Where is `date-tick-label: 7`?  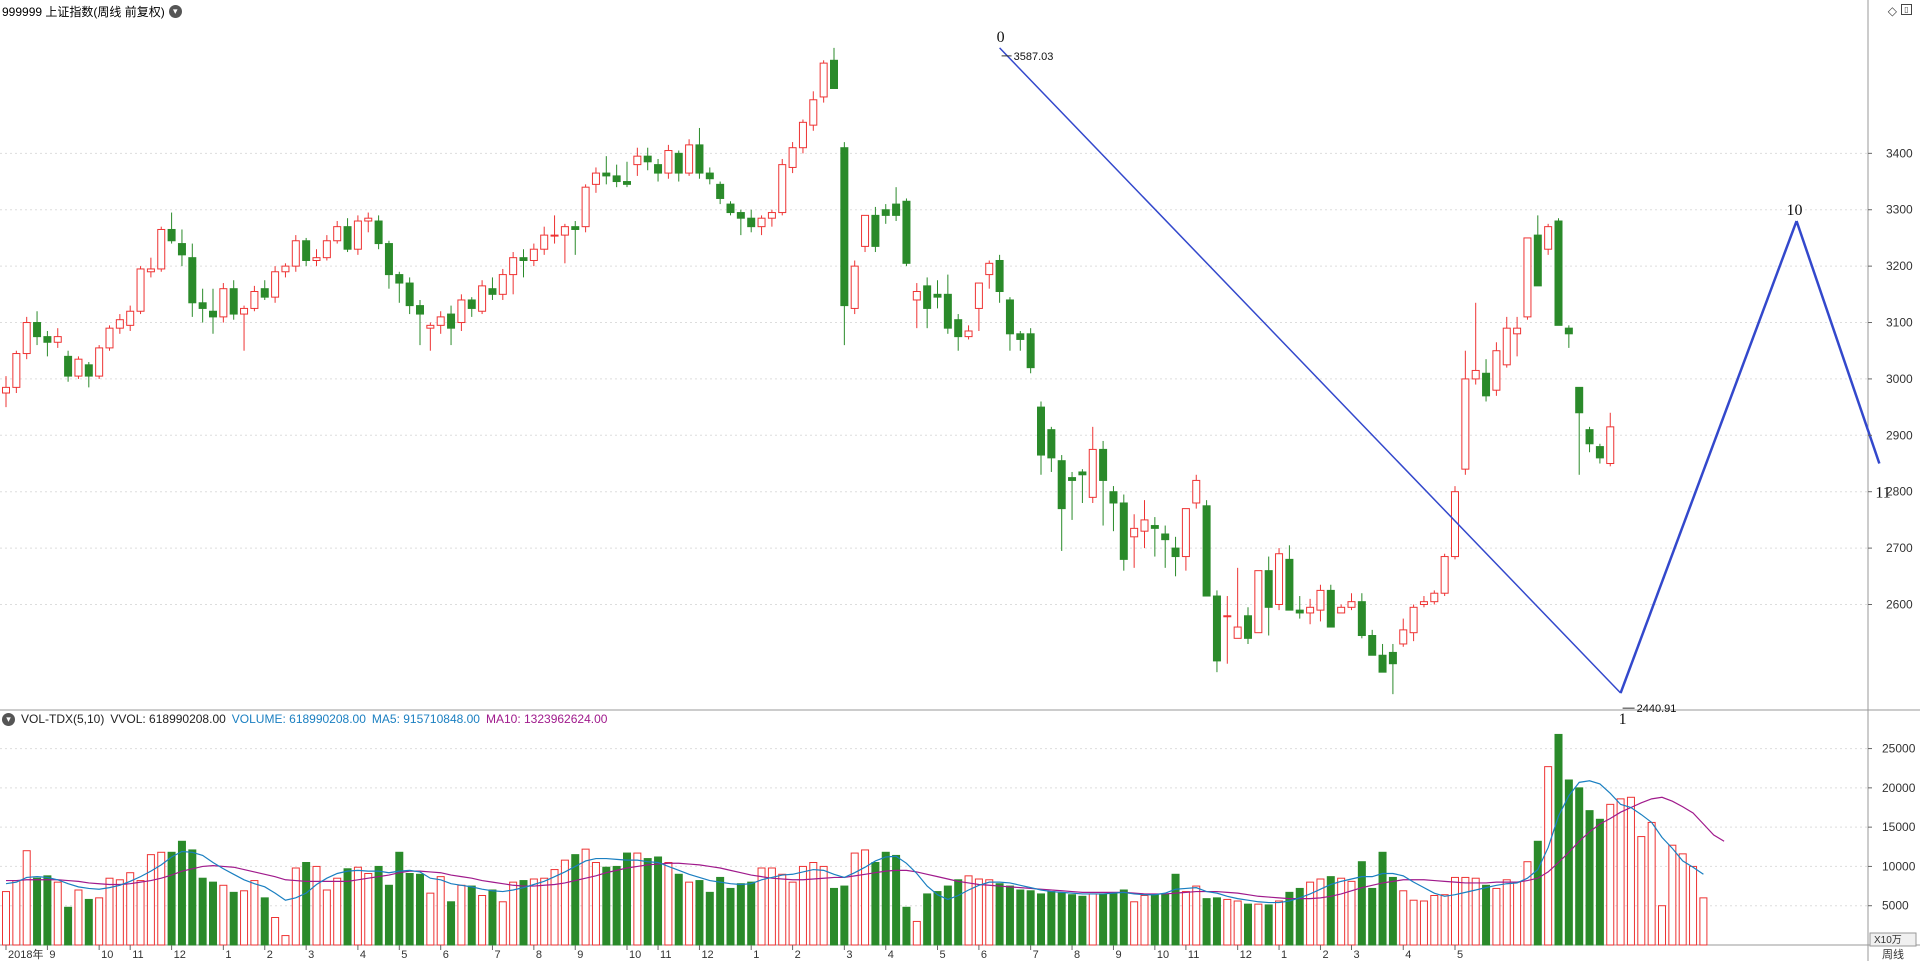 date-tick-label: 7 is located at coordinates (1036, 955).